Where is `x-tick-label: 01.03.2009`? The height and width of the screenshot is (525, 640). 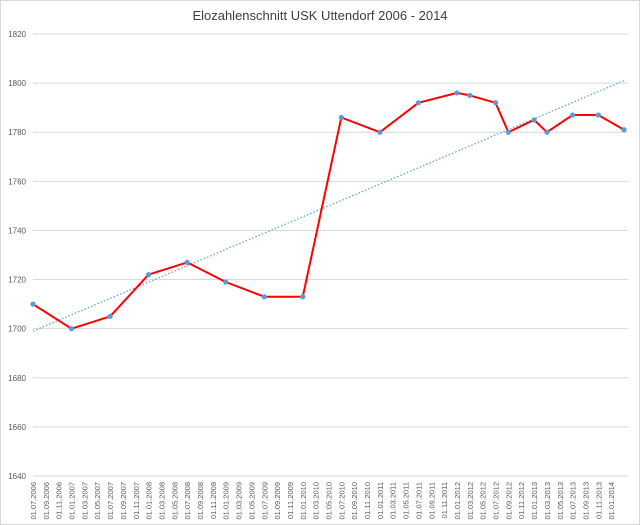 x-tick-label: 01.03.2009 is located at coordinates (239, 501).